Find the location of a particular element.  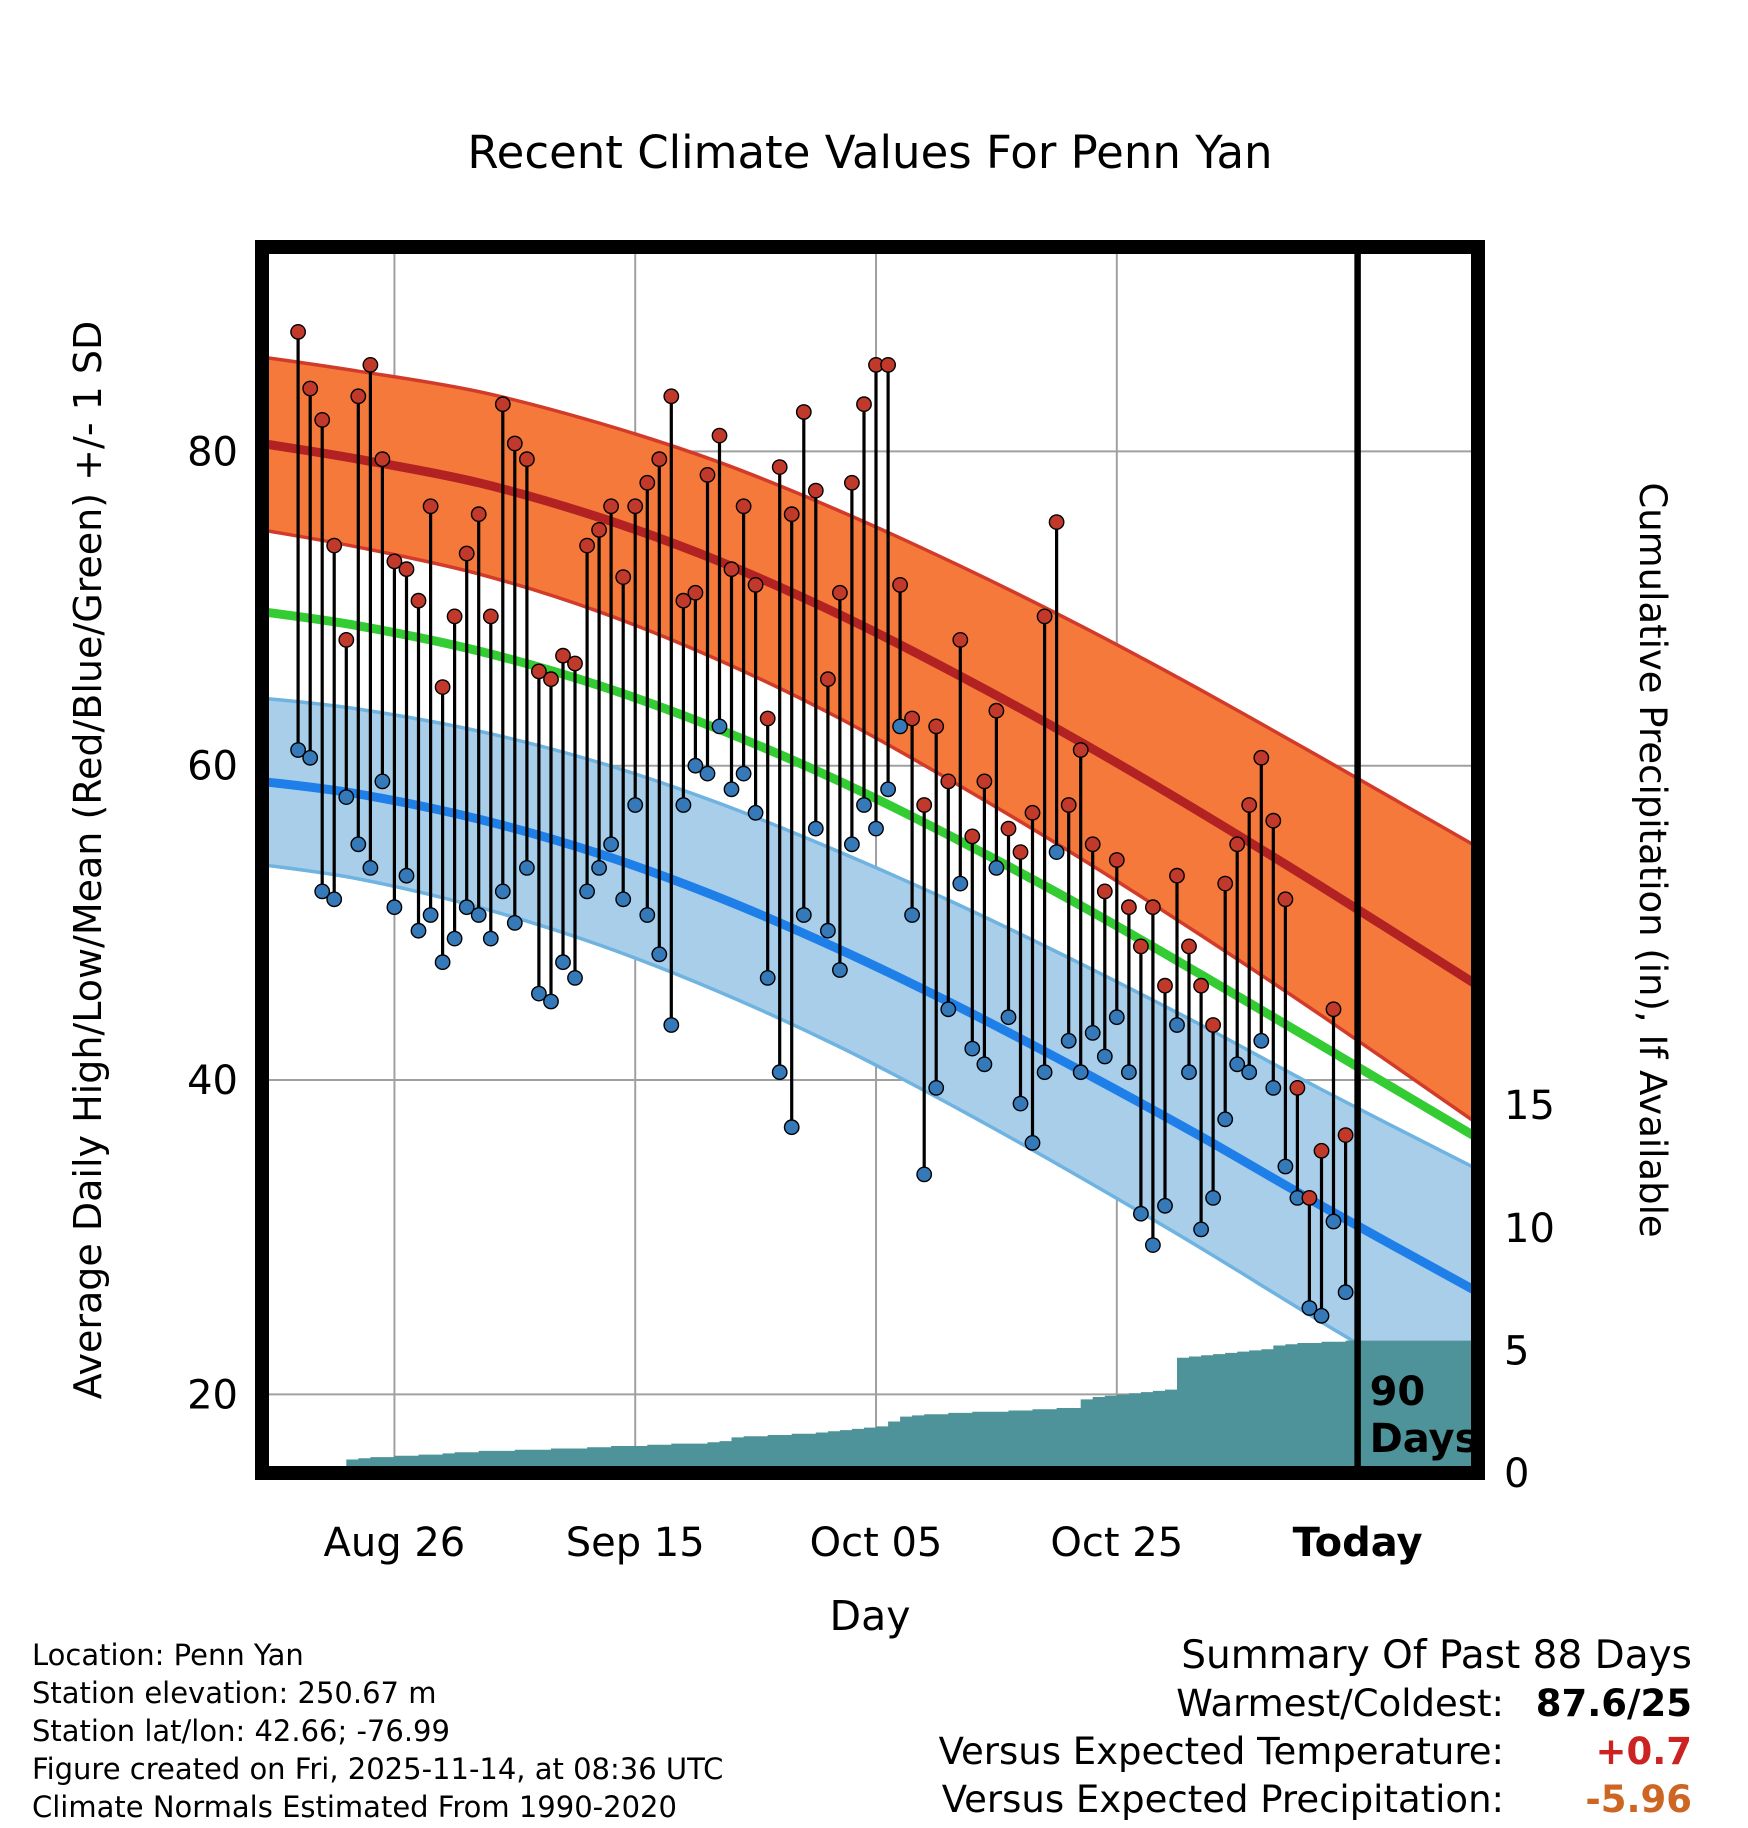

summary-label-0: Warmest/Coldest: is located at coordinates (1340, 1703).